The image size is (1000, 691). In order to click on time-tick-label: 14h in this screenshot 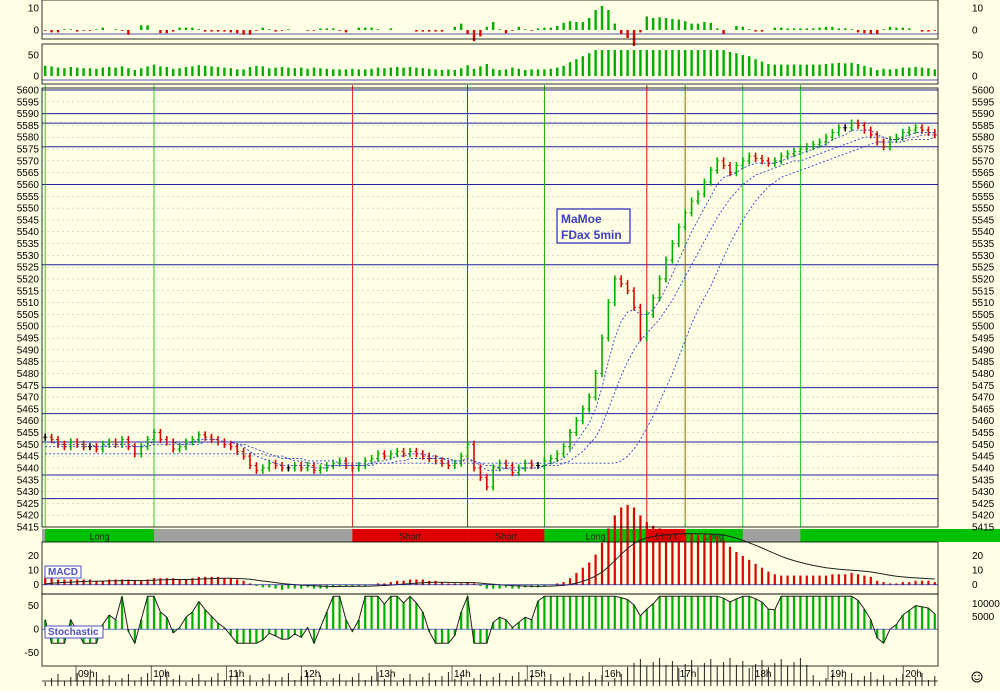, I will do `click(462, 674)`.